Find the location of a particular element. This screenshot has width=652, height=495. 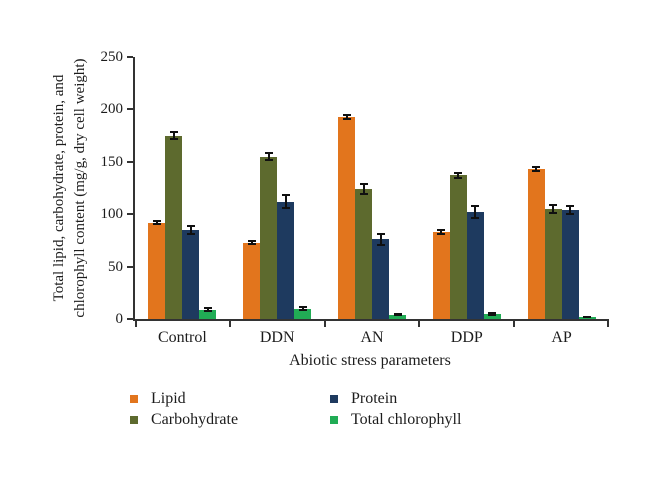

error-bar-protein-ap is located at coordinates (570, 210).